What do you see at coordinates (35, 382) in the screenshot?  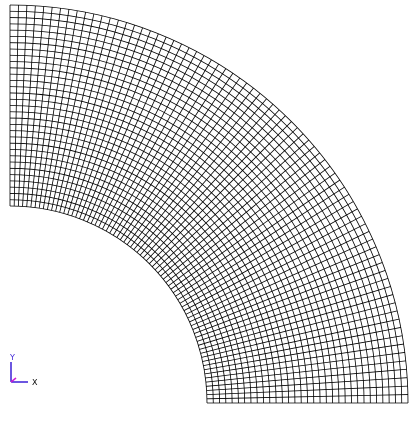 I see `triad-x-label: X` at bounding box center [35, 382].